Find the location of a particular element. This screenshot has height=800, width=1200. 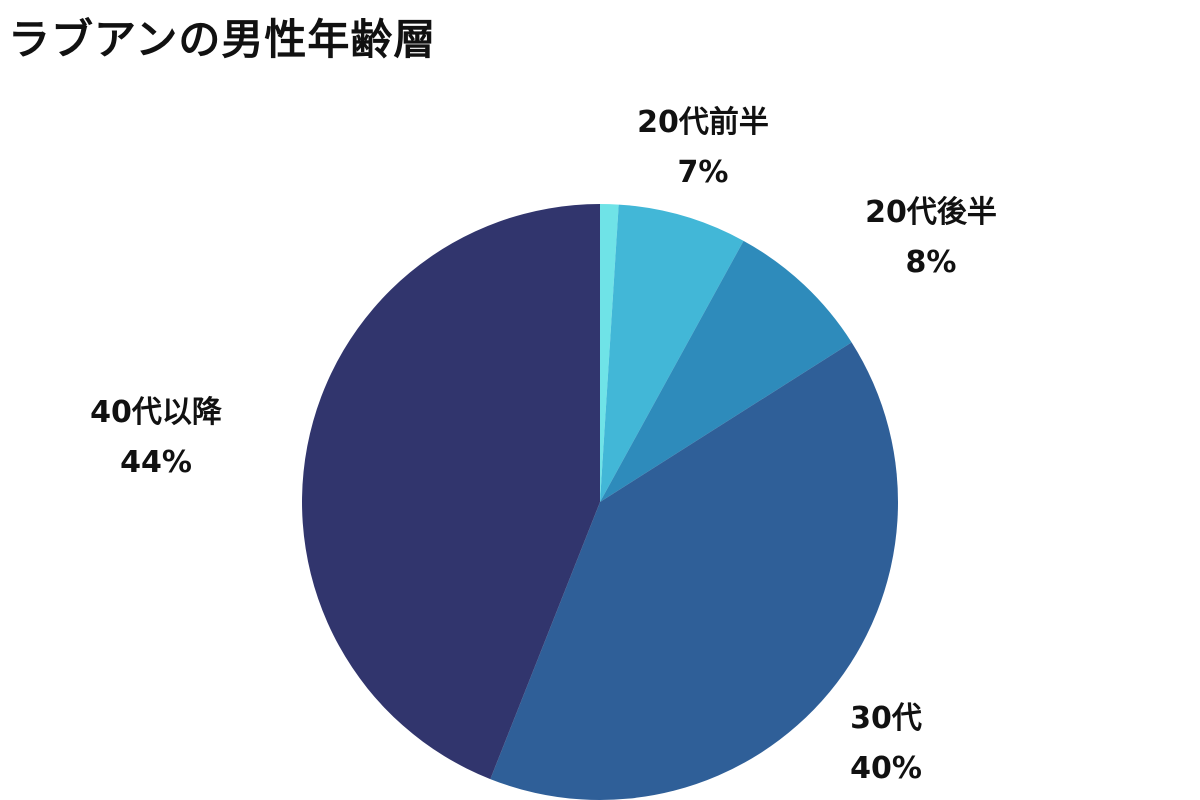

slice-label-2: 20代後半 is located at coordinates (931, 212).